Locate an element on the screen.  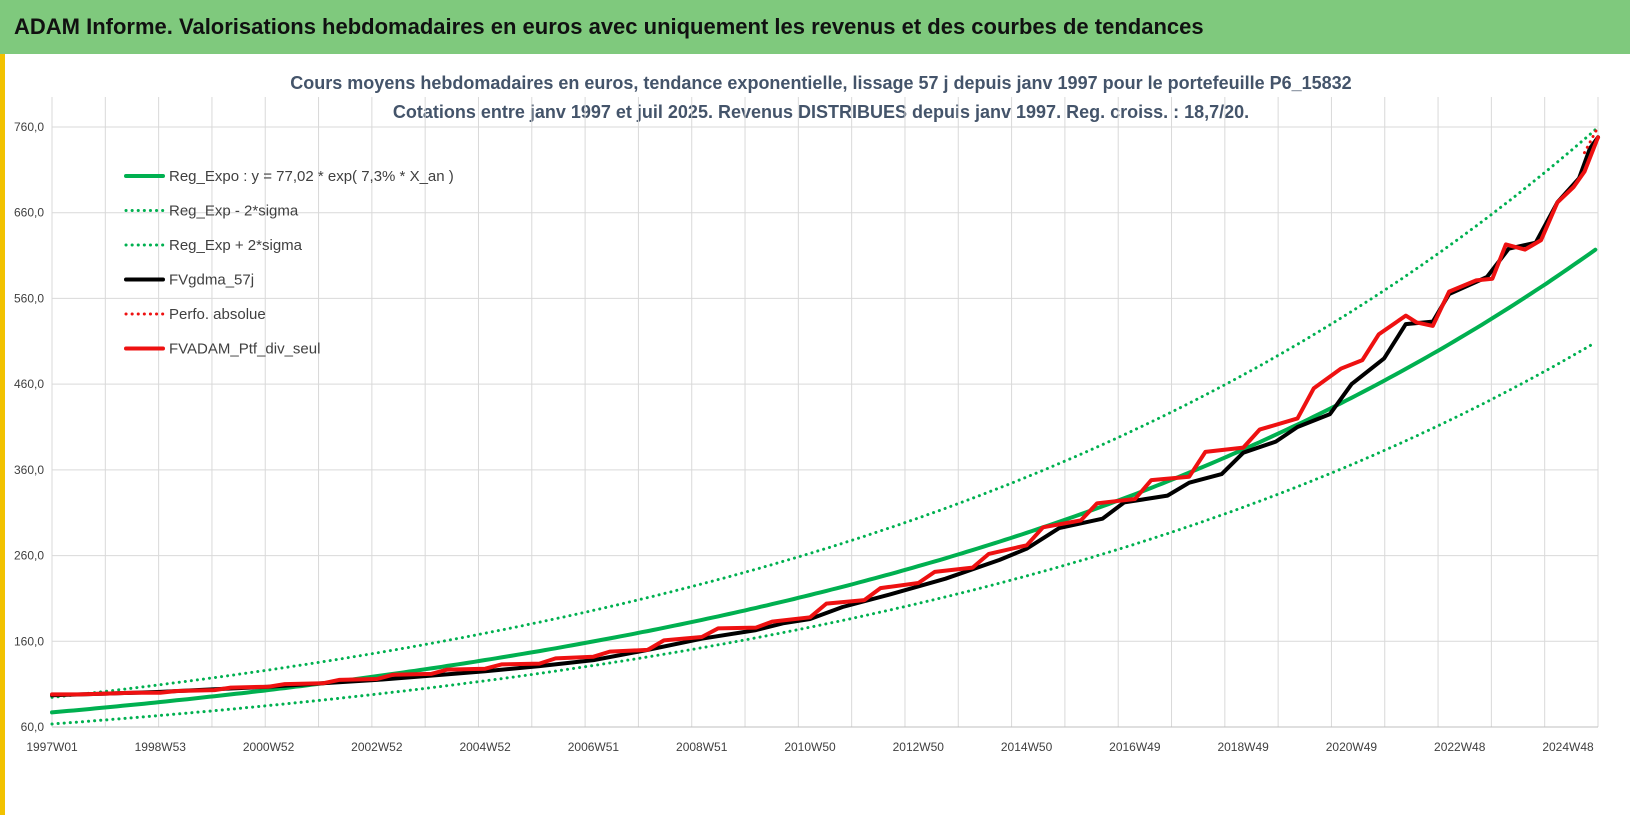
x-tick-label: 2010W50 is located at coordinates (810, 747).